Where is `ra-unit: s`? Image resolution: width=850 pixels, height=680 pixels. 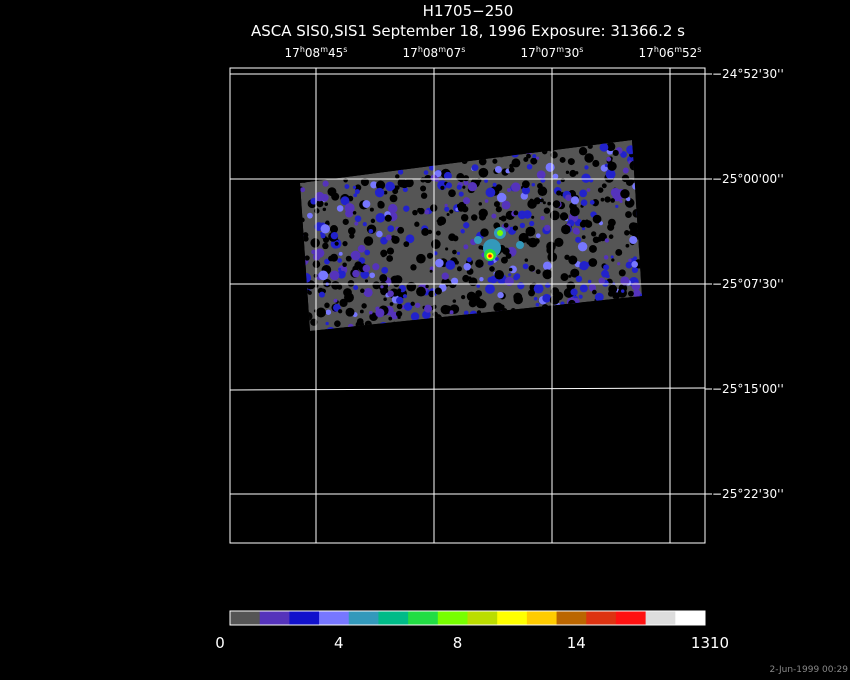
ra-unit: s is located at coordinates (345, 49).